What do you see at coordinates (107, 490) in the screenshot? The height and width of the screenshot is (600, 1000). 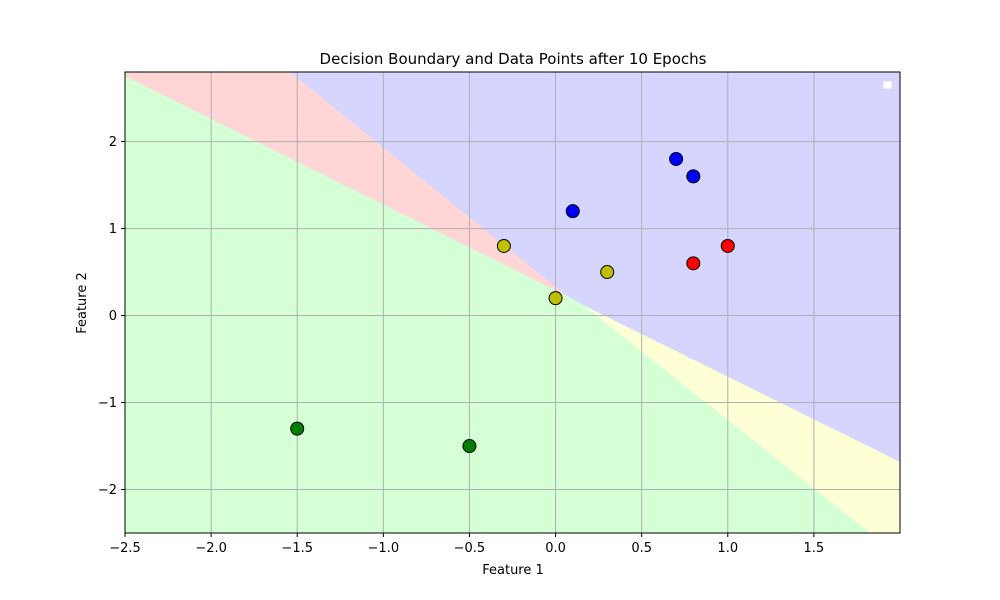 I see `y-tick-label: −2` at bounding box center [107, 490].